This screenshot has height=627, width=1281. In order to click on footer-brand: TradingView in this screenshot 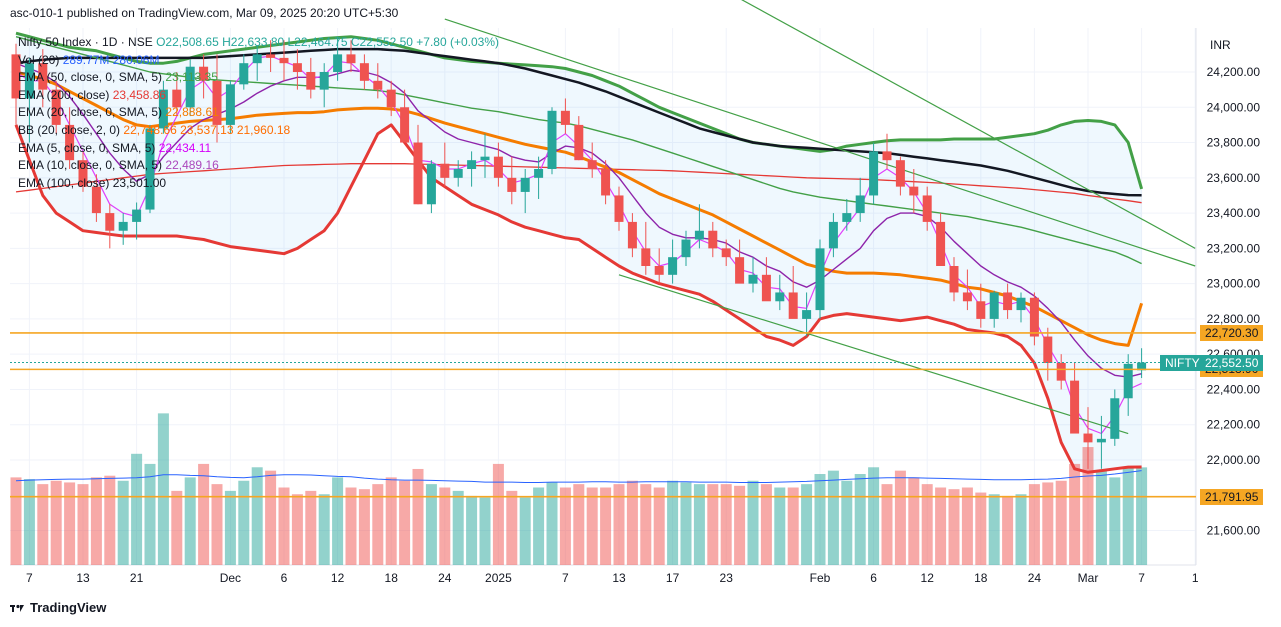, I will do `click(58, 607)`.